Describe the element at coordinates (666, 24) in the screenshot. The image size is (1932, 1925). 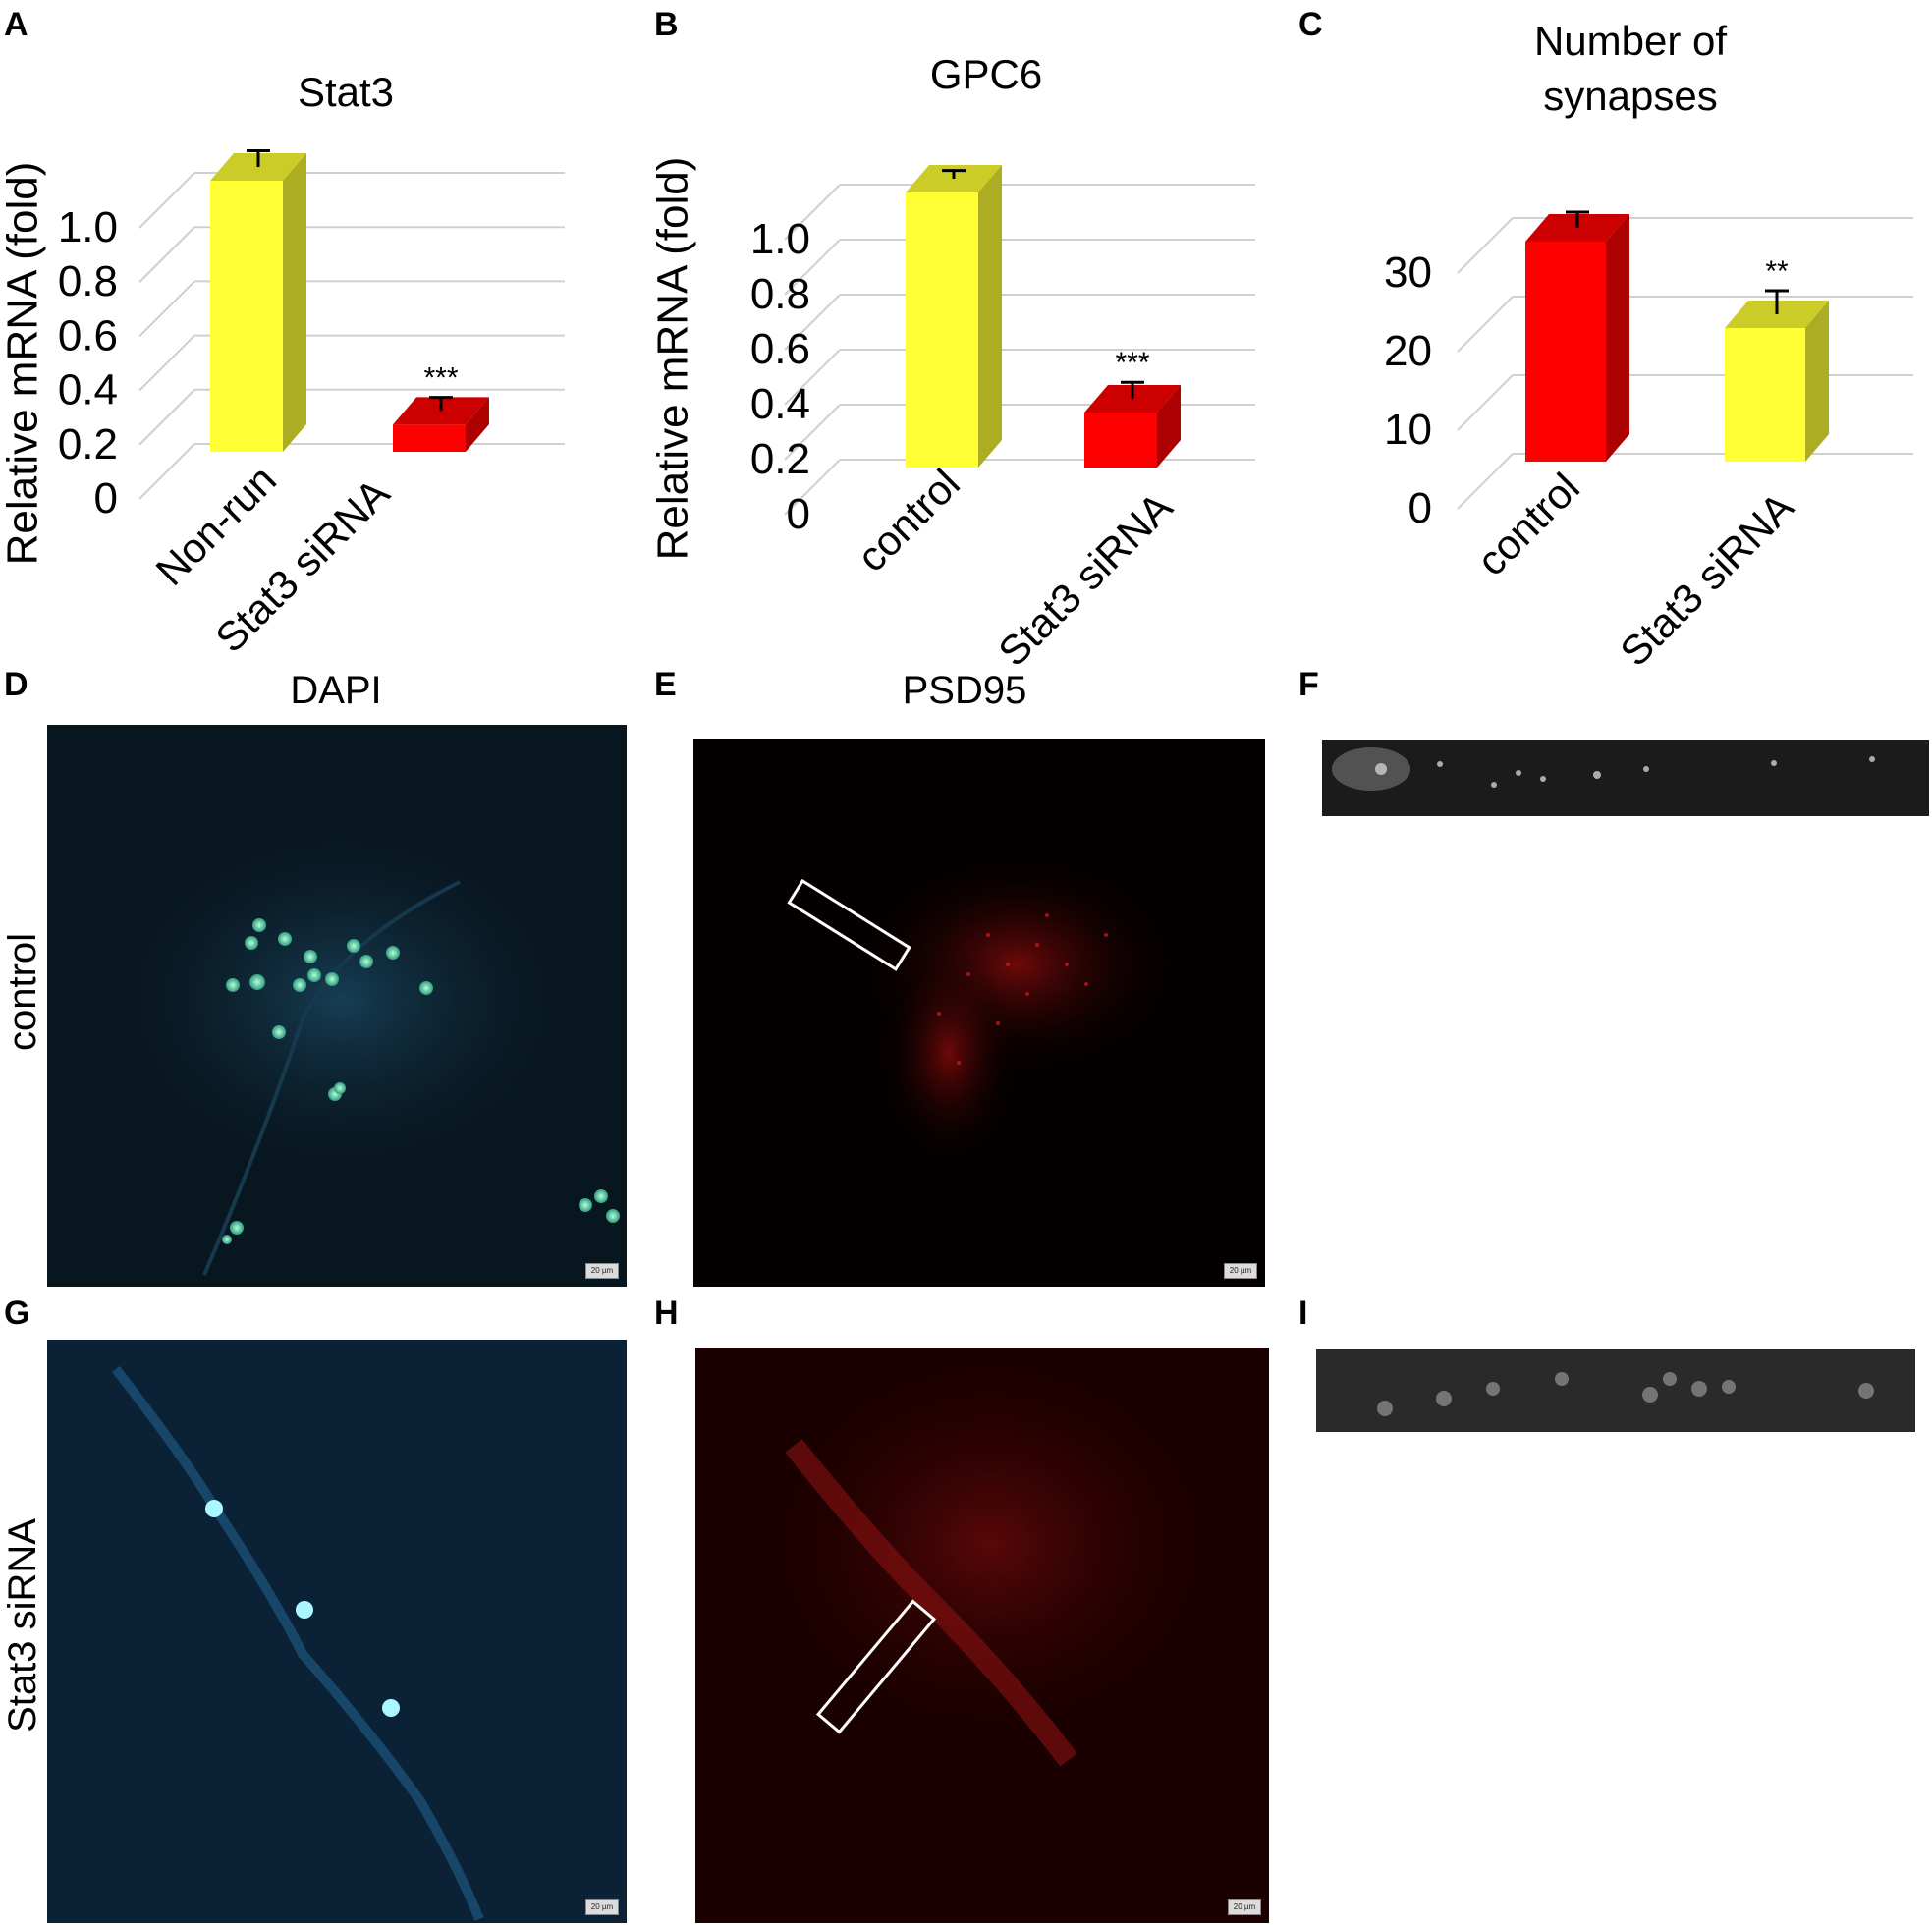
I see `panel-letter-b: B` at that location.